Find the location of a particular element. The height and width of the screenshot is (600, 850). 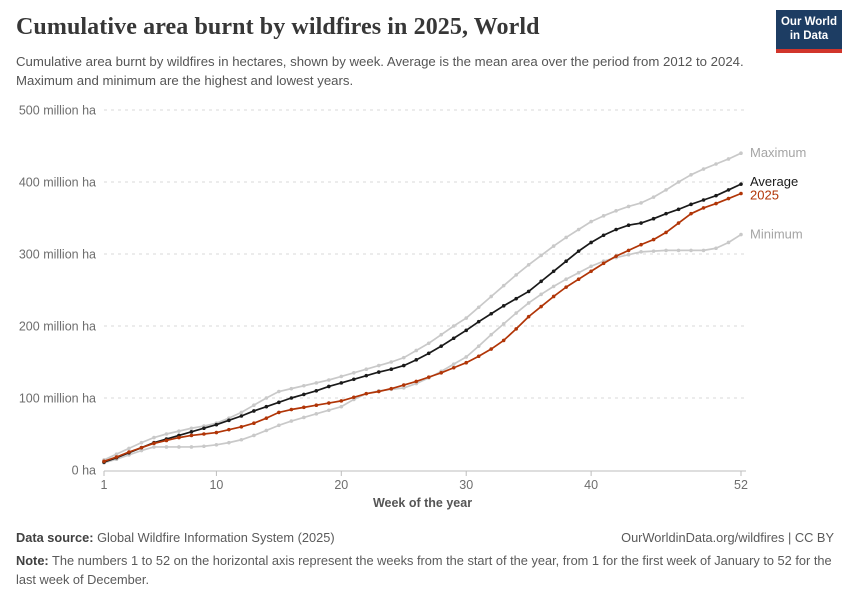

owid-logo-line2: in Data is located at coordinates (809, 35).